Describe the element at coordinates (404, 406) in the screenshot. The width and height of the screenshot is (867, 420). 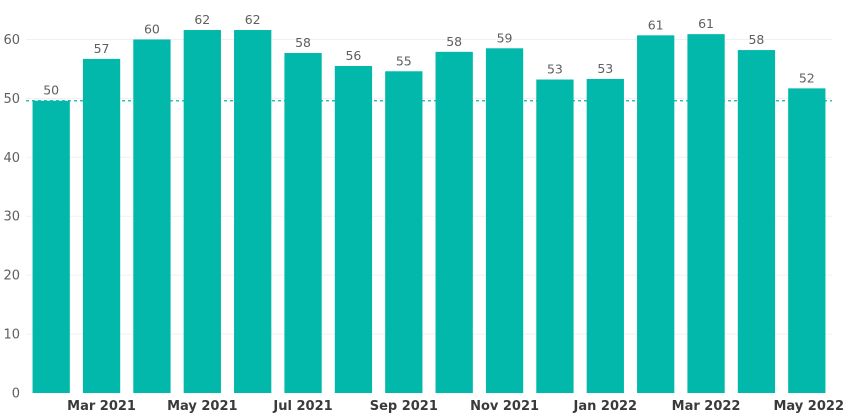
I see `x-tick-label: Sep 2021` at that location.